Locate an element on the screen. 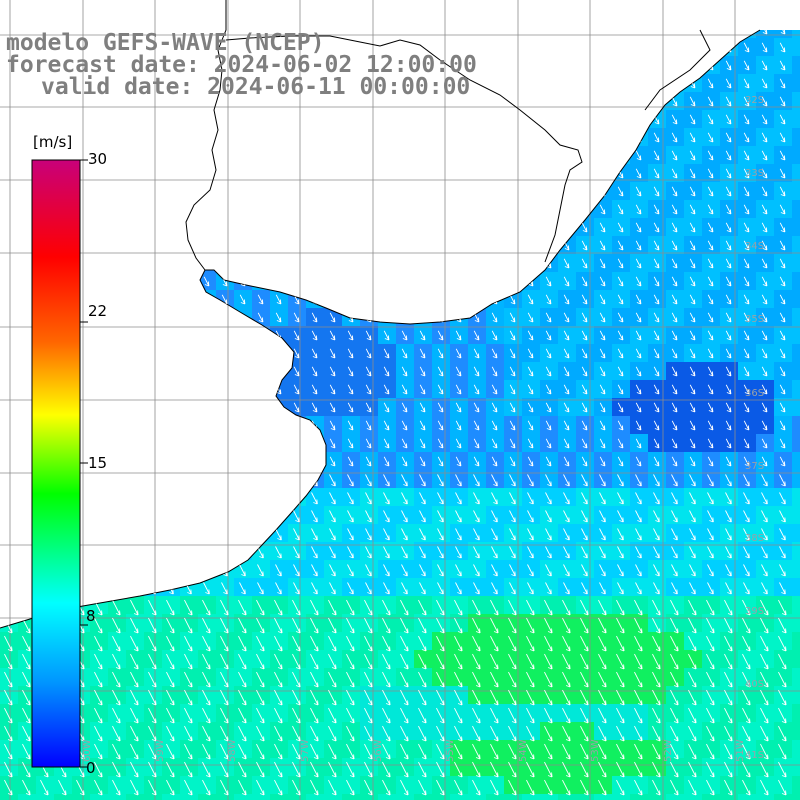  title-model: modelo GEFS-WAVE (NCEP) is located at coordinates (165, 43).